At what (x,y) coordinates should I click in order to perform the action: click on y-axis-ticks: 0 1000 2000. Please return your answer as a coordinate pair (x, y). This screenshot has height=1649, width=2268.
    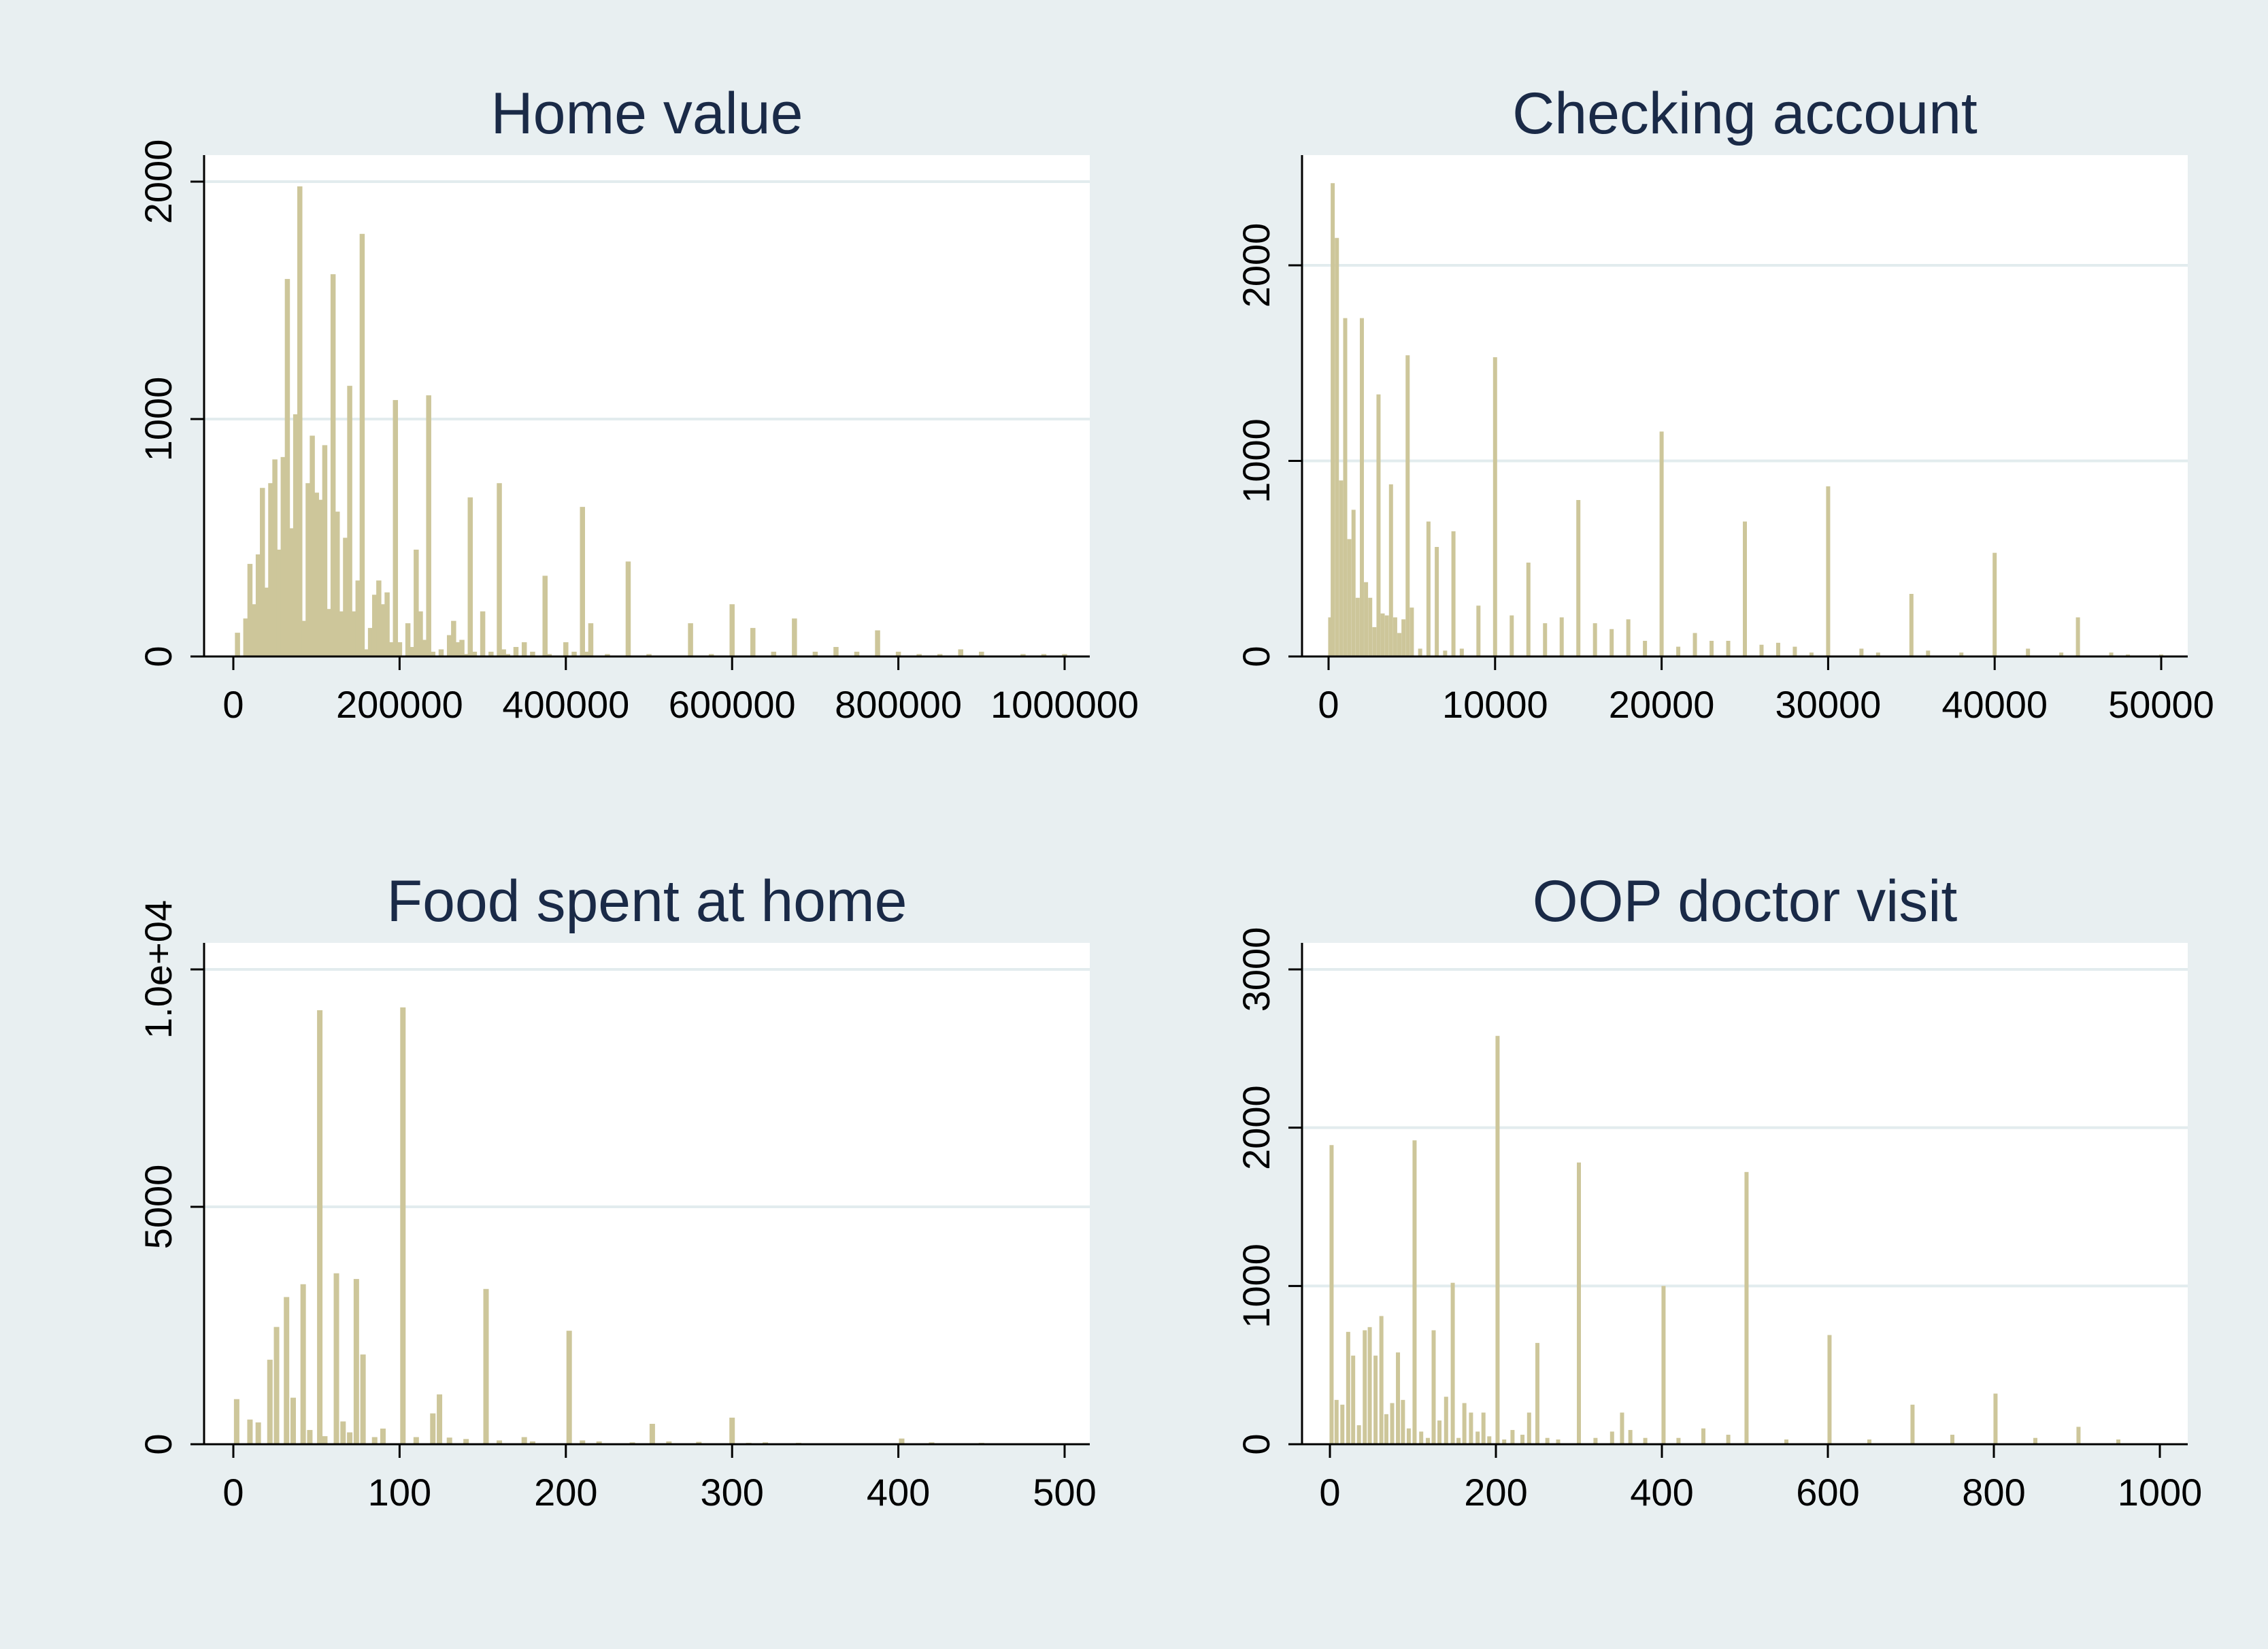
    Looking at the image, I should click on (170, 403).